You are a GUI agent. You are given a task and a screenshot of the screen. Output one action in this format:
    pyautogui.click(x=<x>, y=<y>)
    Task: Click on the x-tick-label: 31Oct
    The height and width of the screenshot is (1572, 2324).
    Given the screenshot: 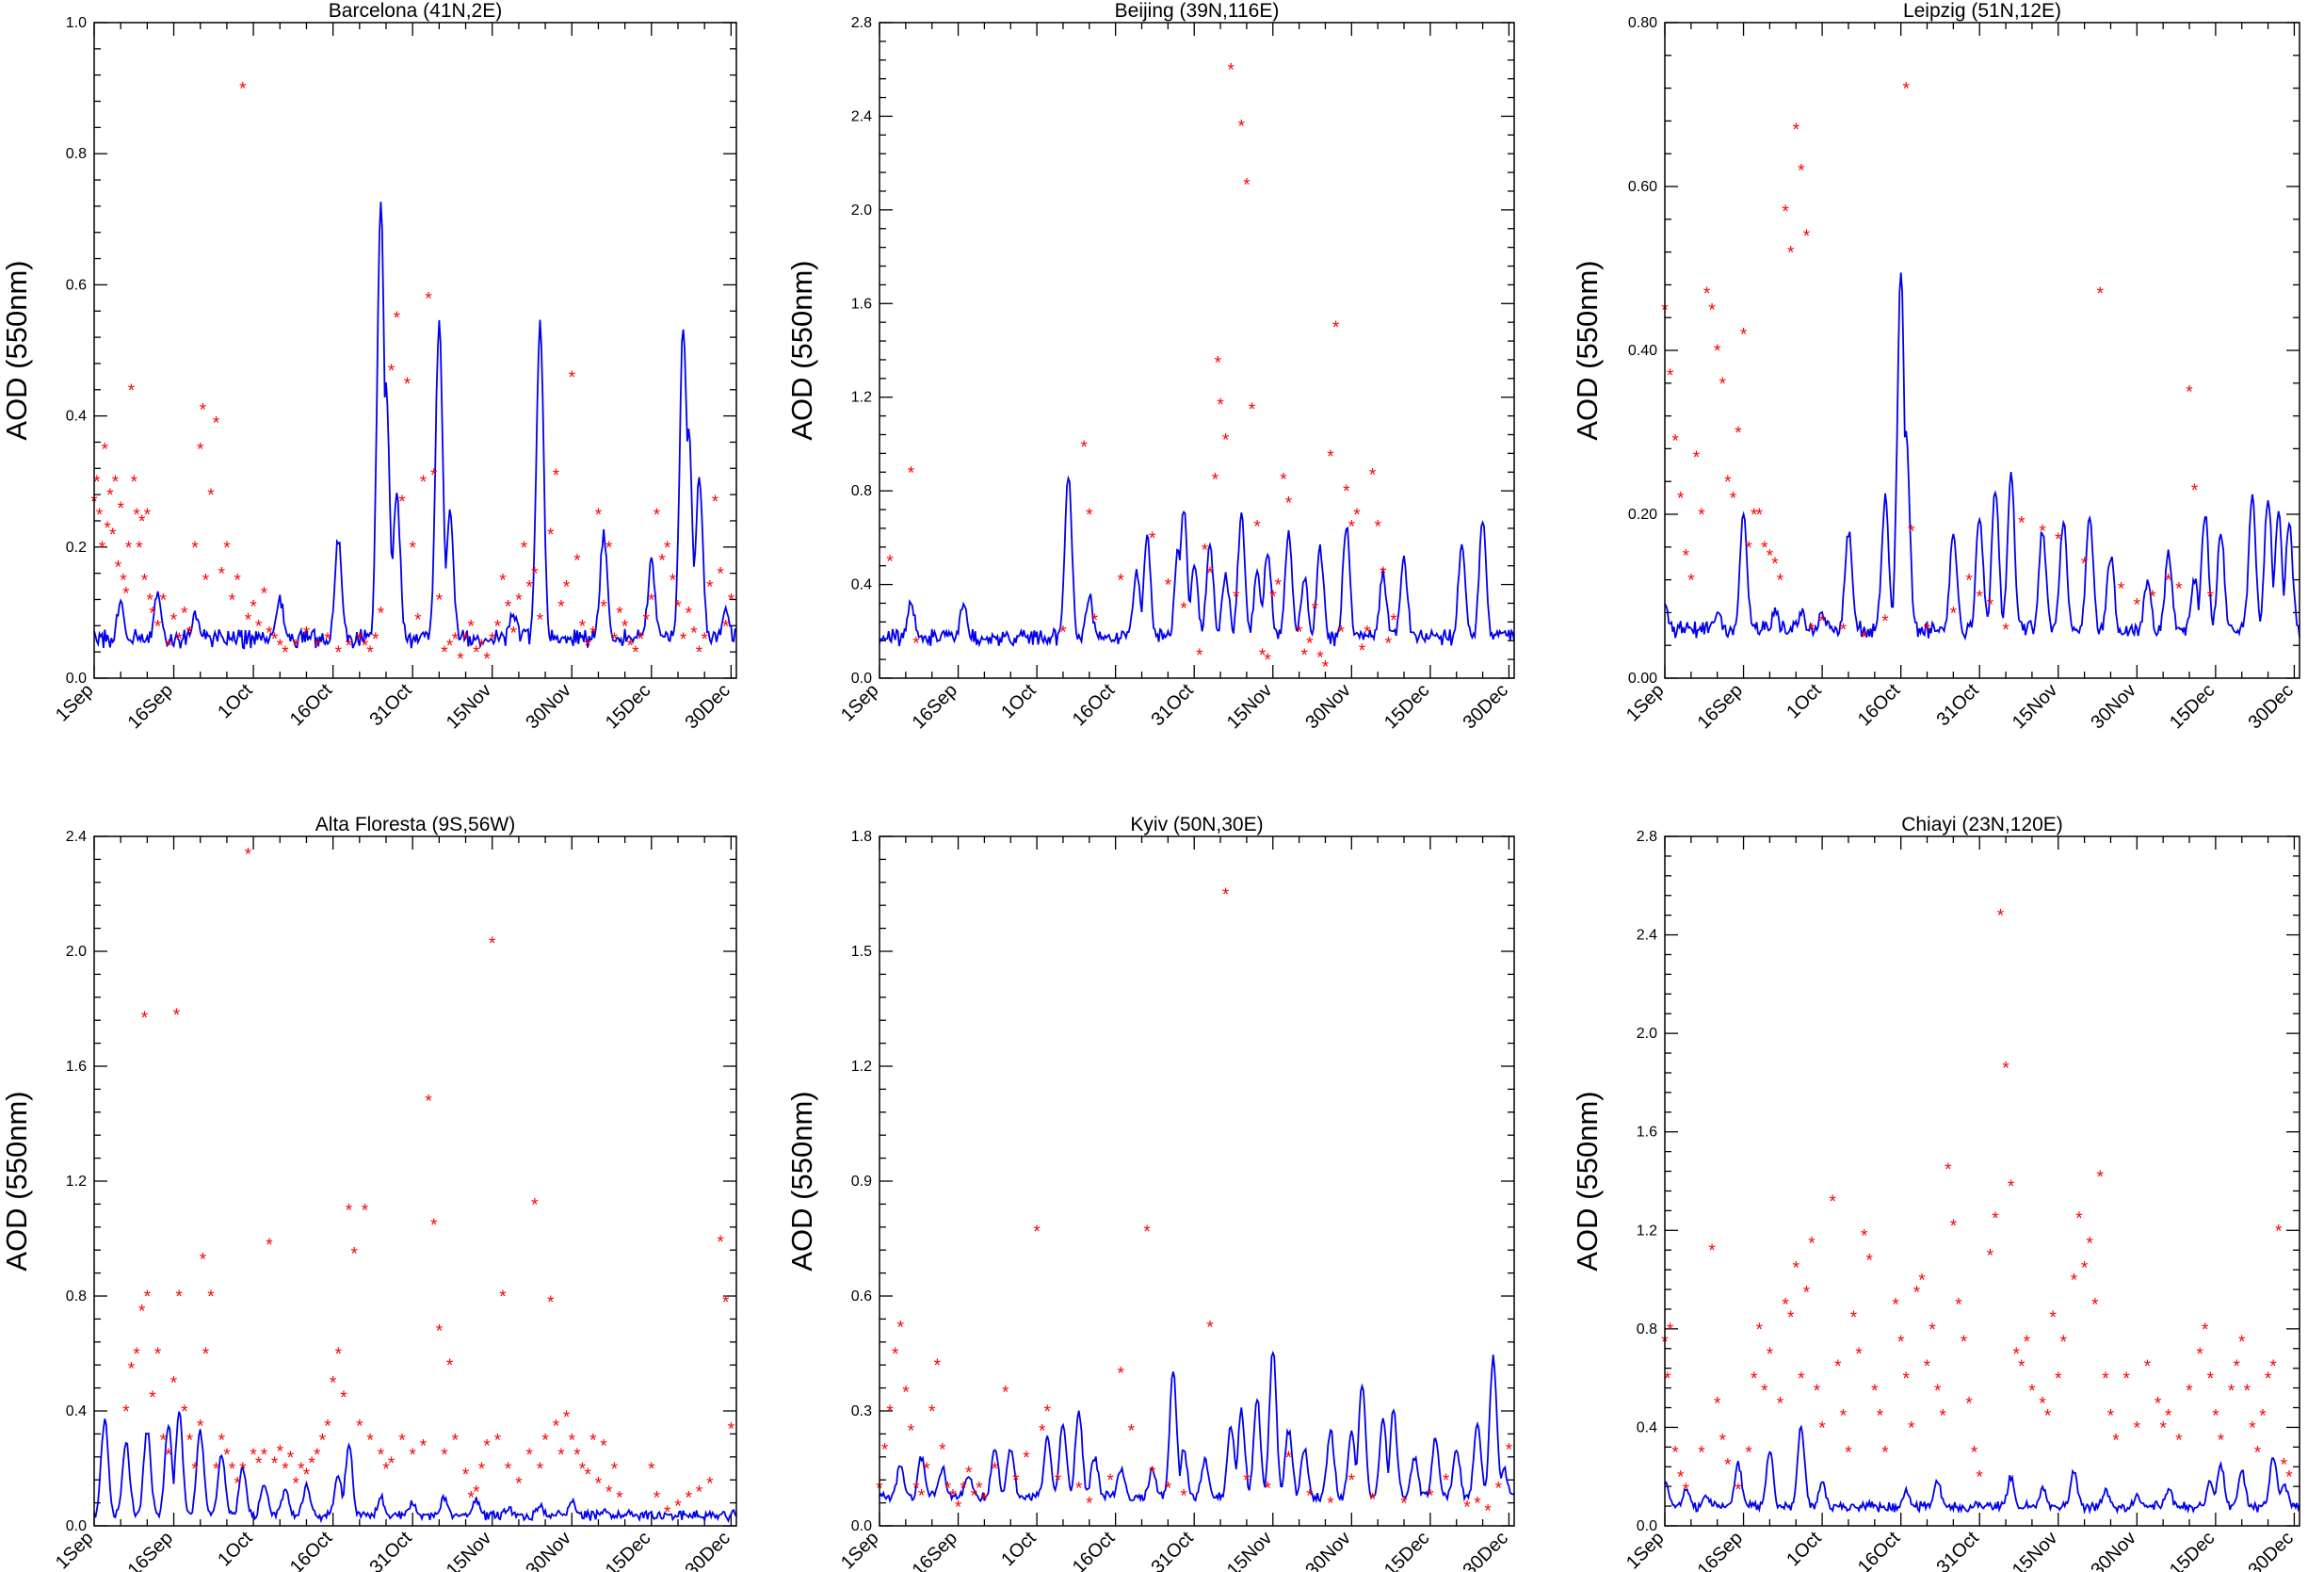 What is the action you would take?
    pyautogui.click(x=1172, y=705)
    